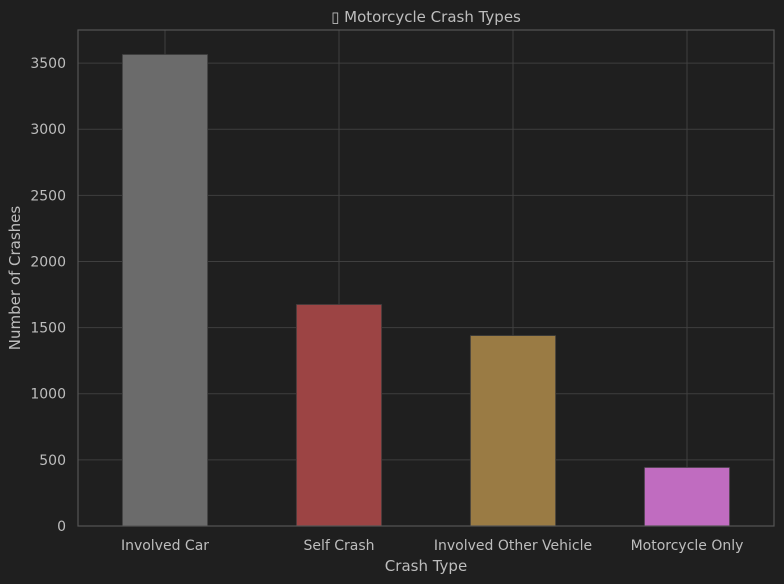 The image size is (784, 584). What do you see at coordinates (338, 546) in the screenshot?
I see `x-tick-label: Self Crash` at bounding box center [338, 546].